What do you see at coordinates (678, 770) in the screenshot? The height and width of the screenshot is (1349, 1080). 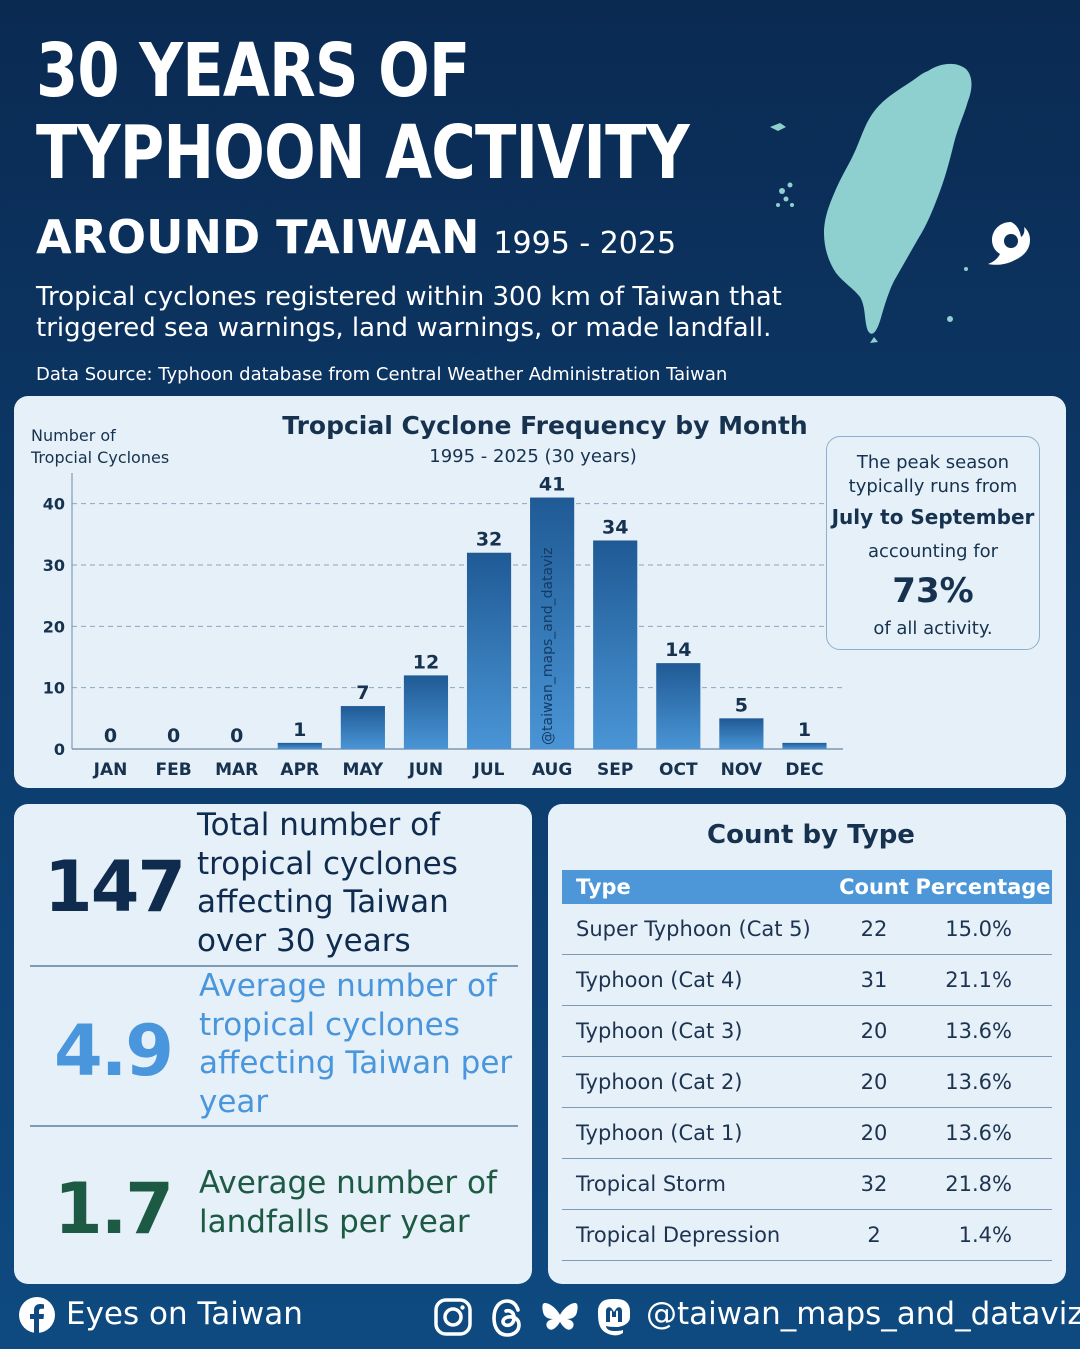 I see `x-tick-label: OCT` at bounding box center [678, 770].